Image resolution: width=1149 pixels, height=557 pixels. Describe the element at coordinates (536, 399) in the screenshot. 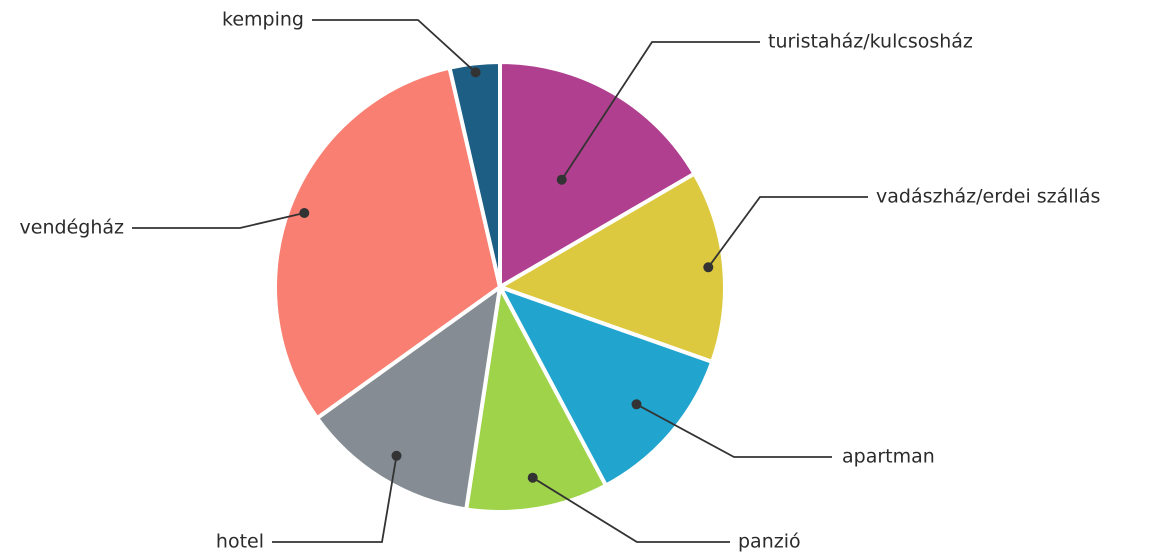

I see `pie-slice-panzio` at that location.